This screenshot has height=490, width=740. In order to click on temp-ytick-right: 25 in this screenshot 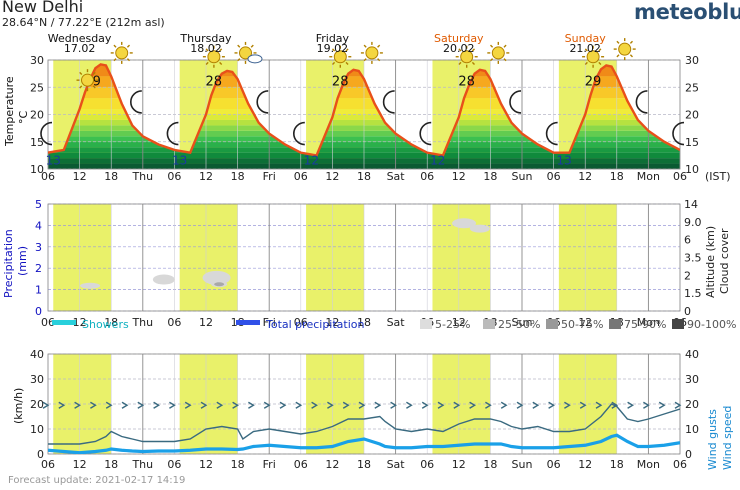, I will do `click(692, 87)`.